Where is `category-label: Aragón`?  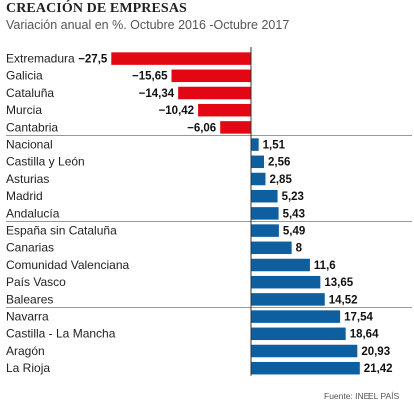 category-label: Aragón is located at coordinates (25, 351).